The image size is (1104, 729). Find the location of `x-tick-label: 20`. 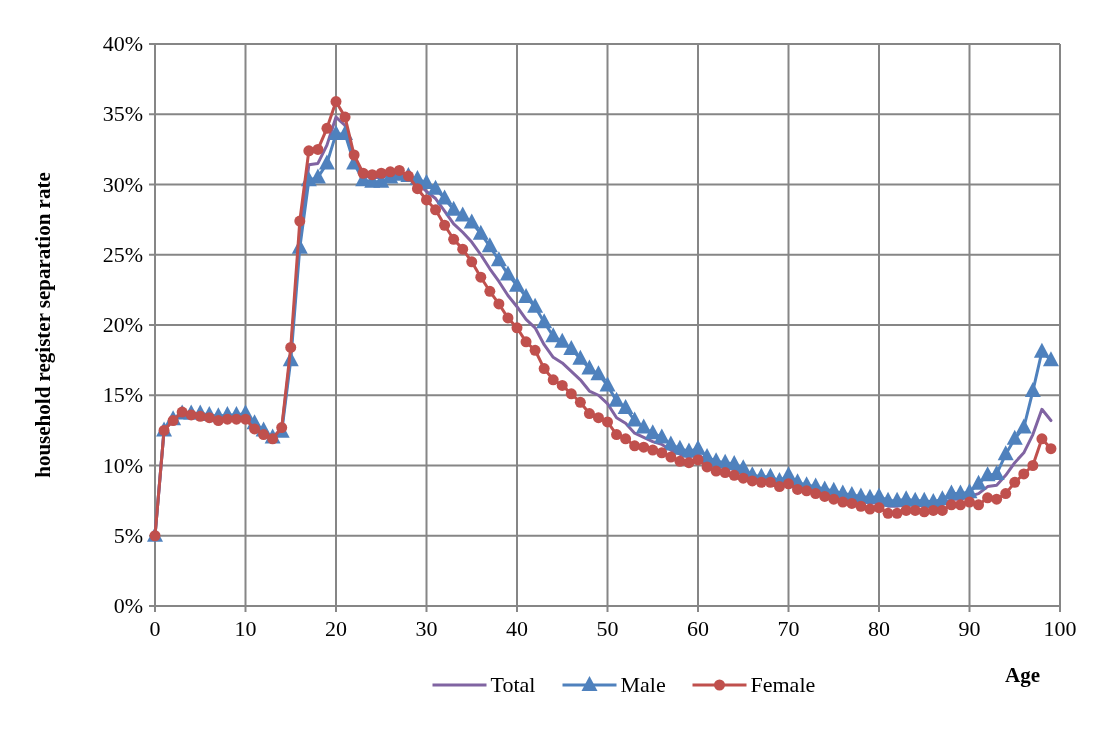

x-tick-label: 20 is located at coordinates (336, 628).